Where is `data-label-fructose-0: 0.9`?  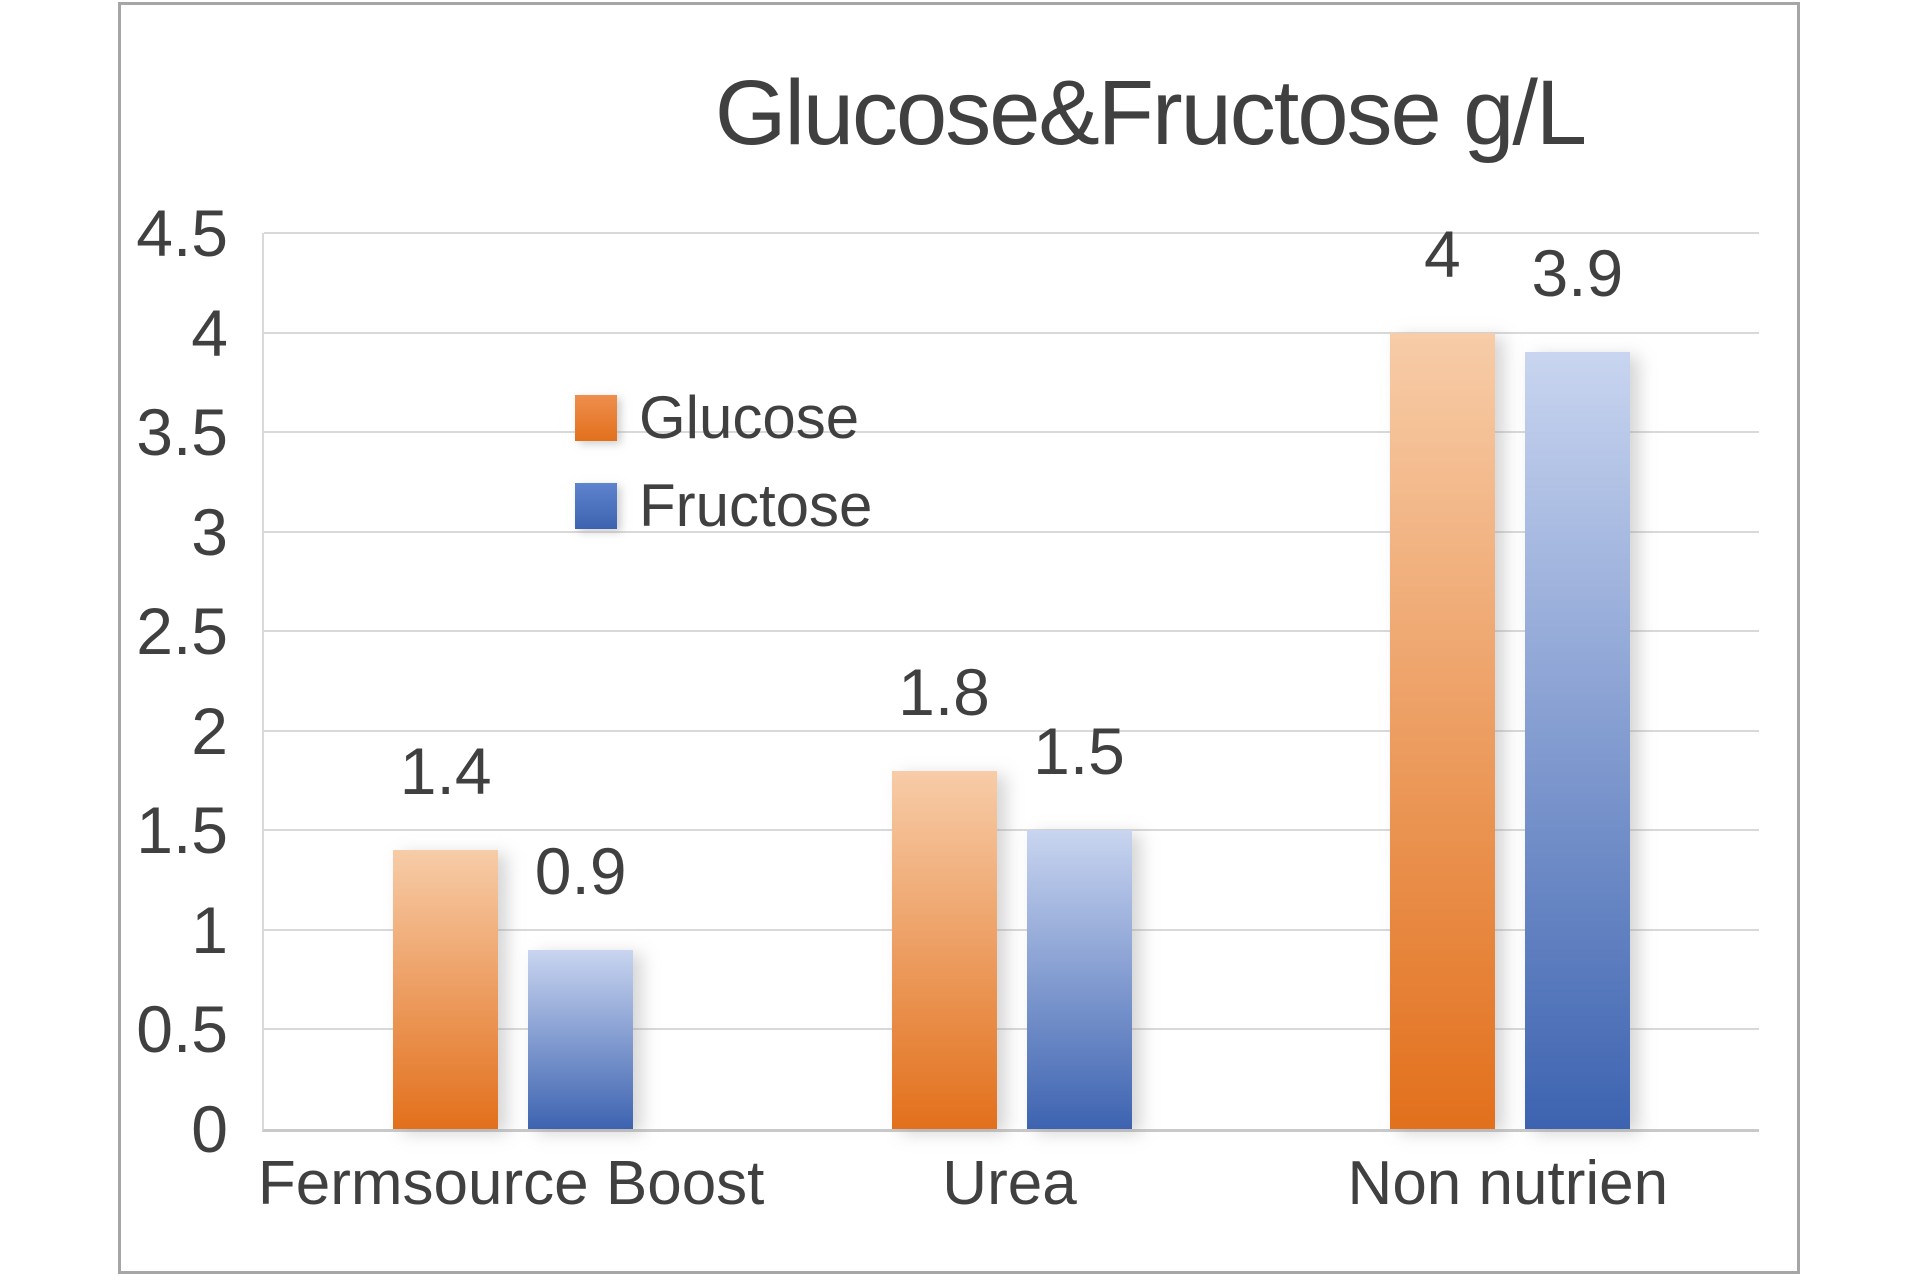
data-label-fructose-0: 0.9 is located at coordinates (580, 870).